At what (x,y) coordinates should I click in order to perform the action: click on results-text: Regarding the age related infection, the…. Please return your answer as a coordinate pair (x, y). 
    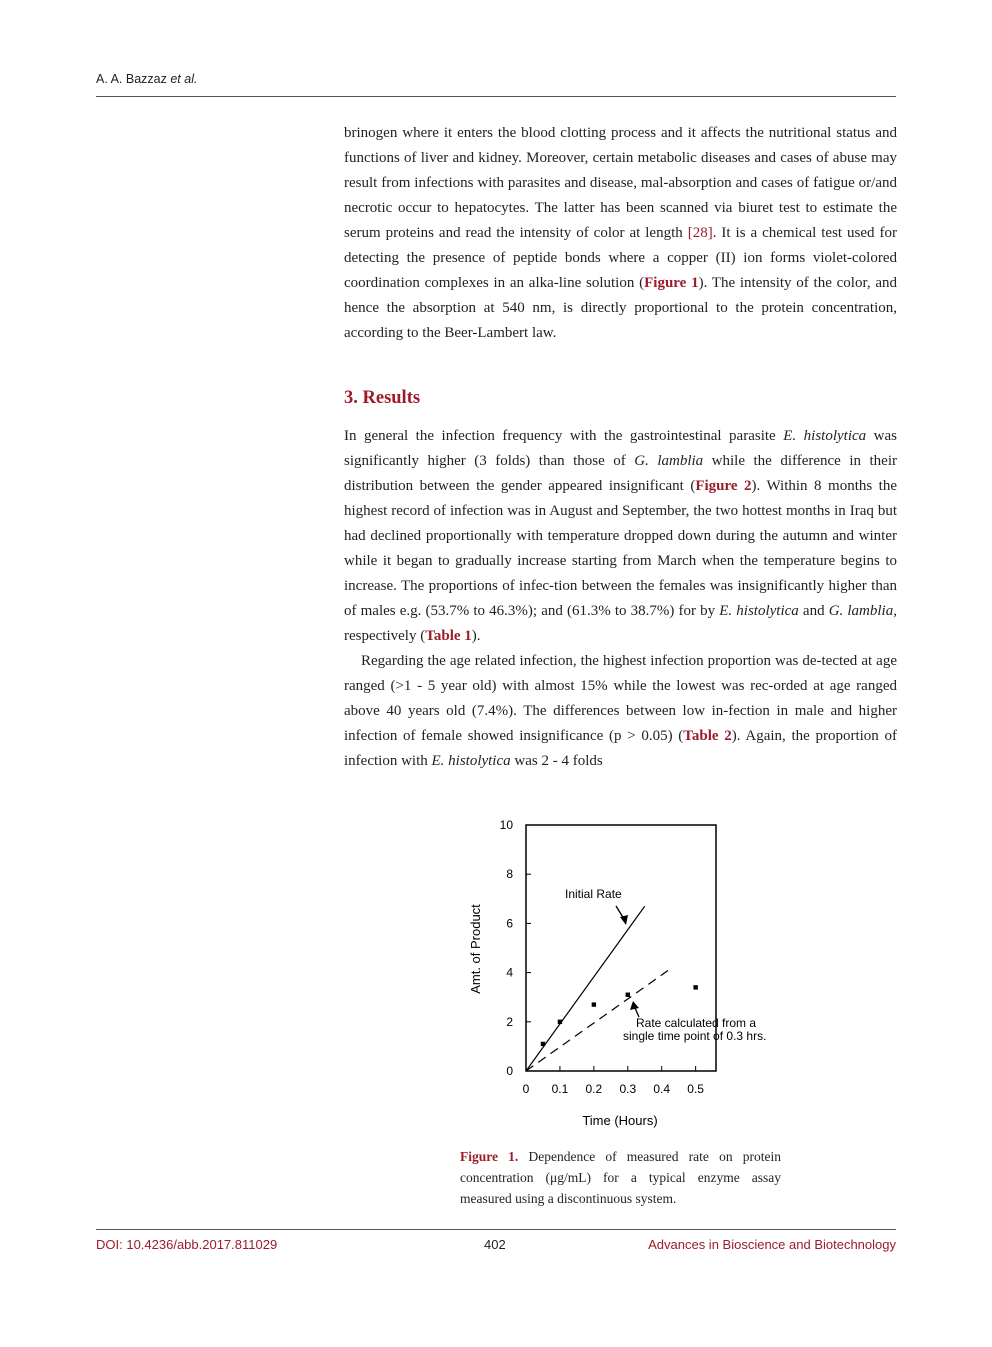
    Looking at the image, I should click on (620, 698).